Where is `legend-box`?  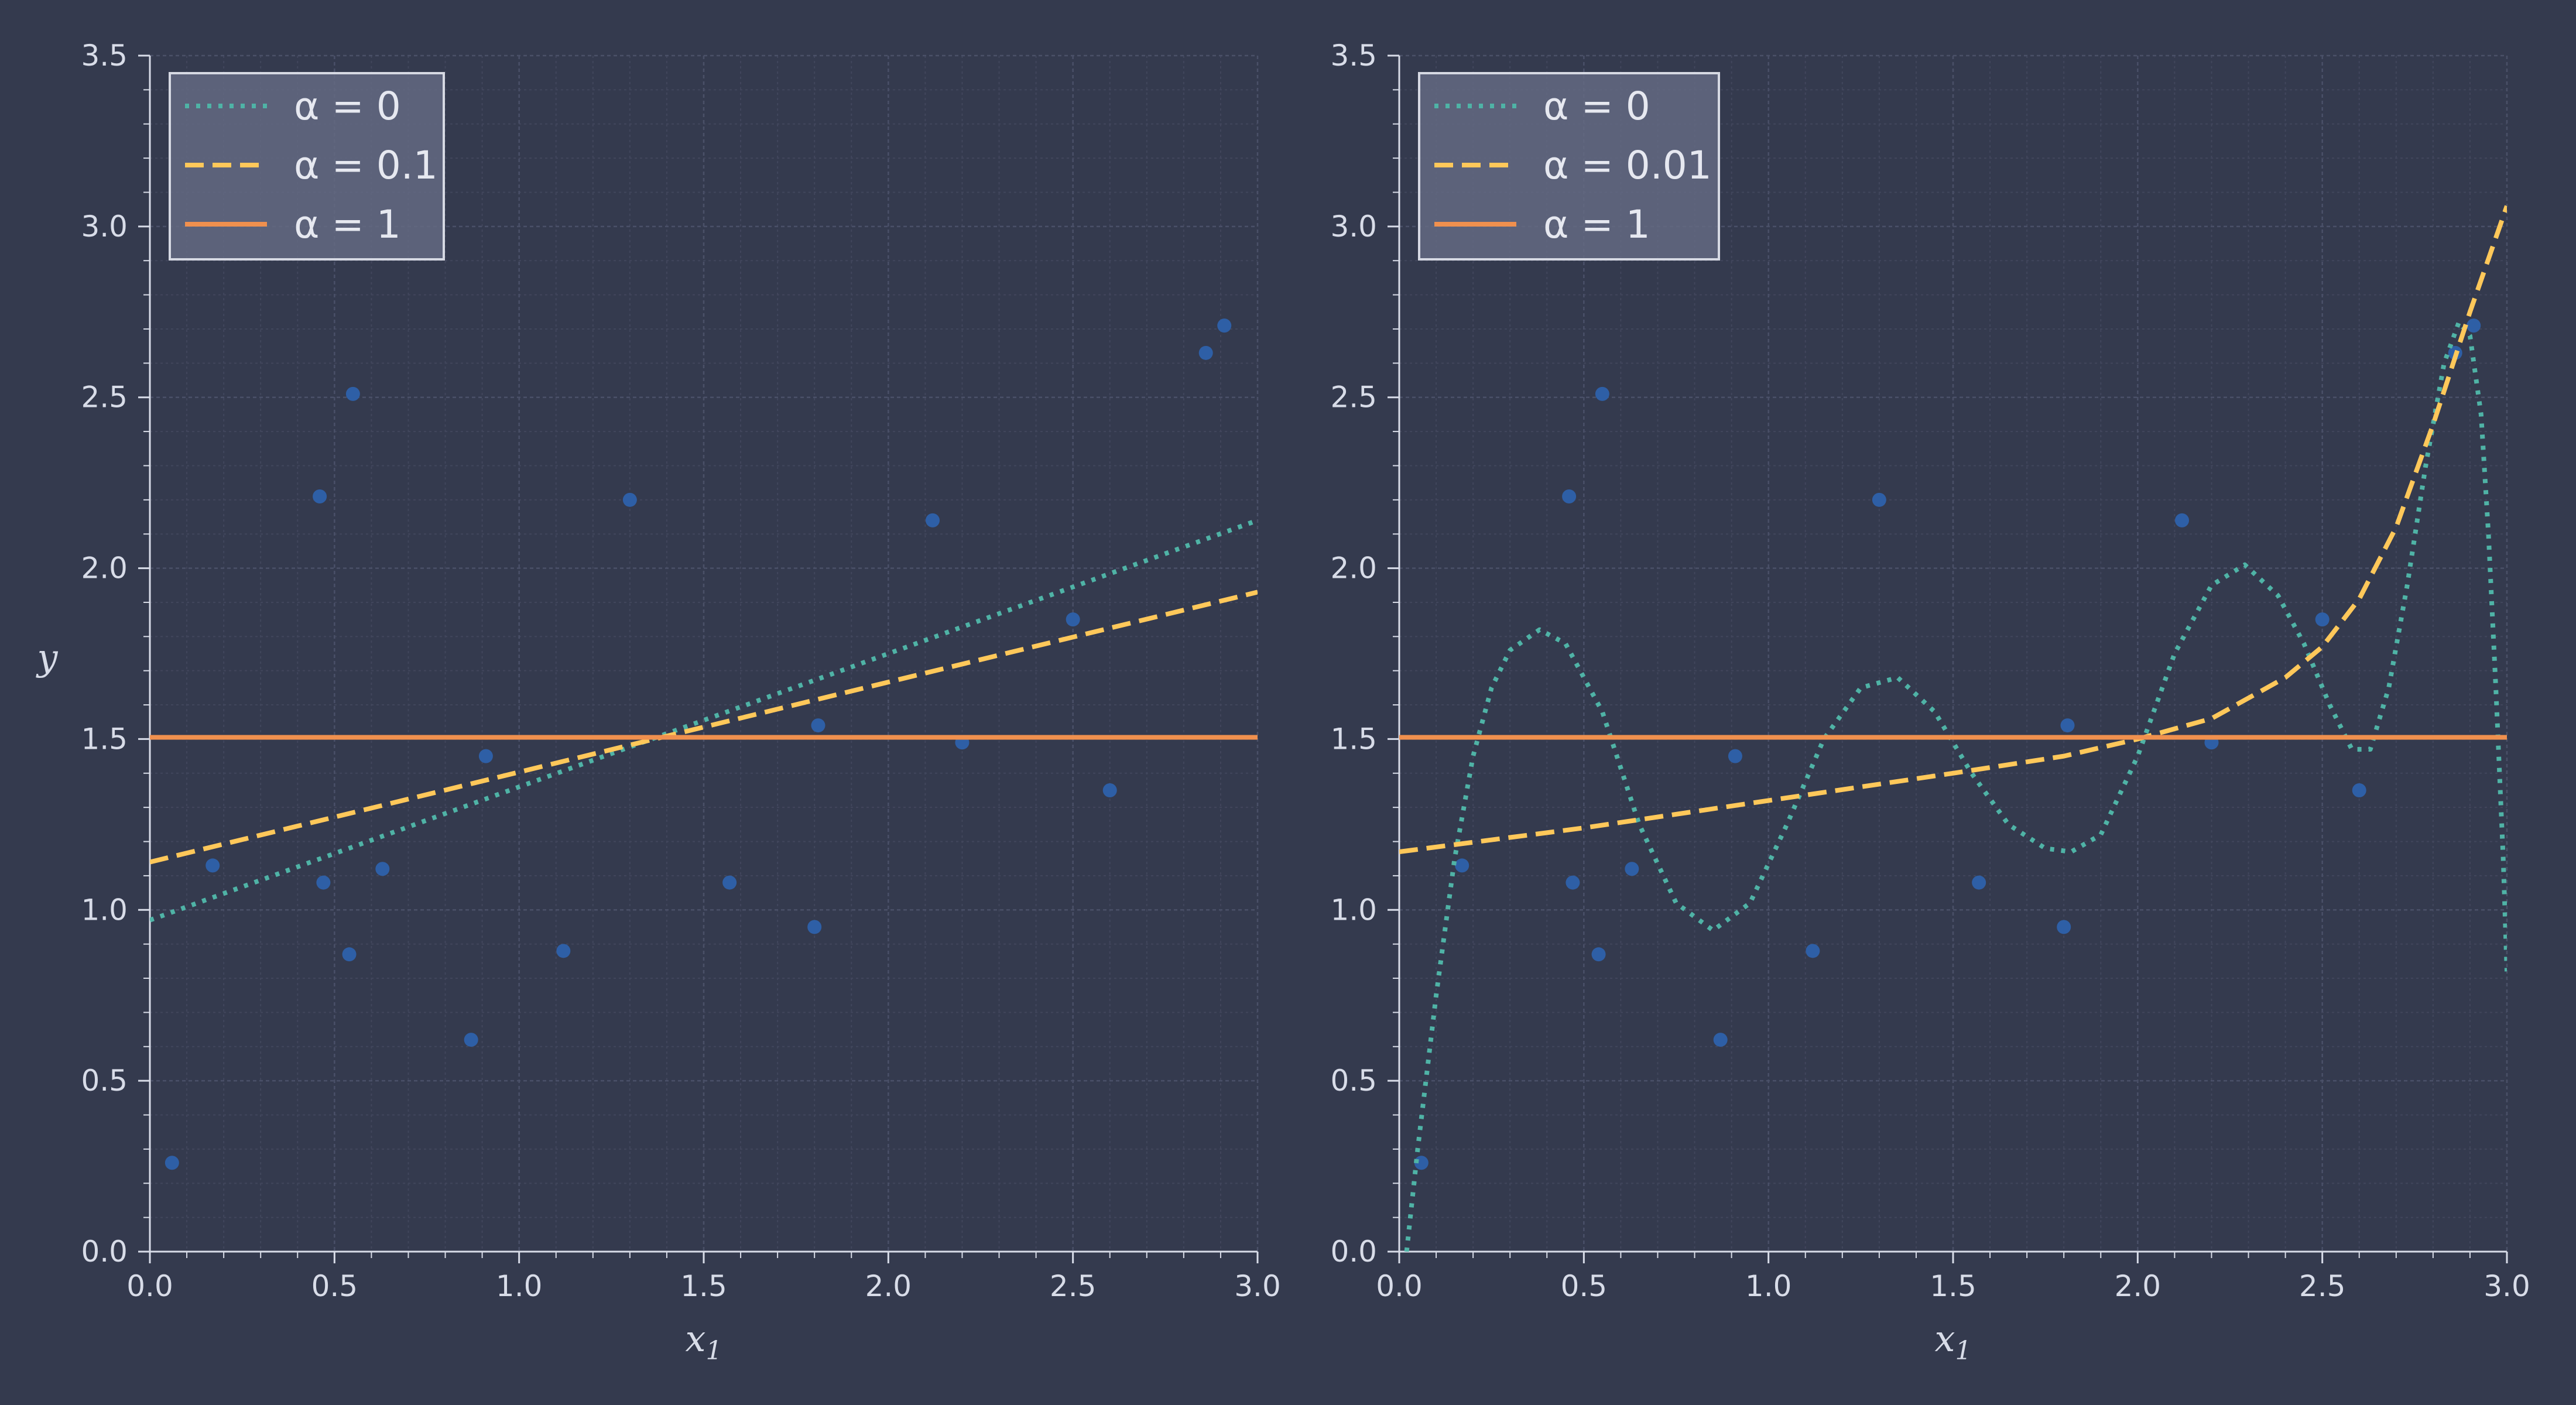
legend-box is located at coordinates (307, 167).